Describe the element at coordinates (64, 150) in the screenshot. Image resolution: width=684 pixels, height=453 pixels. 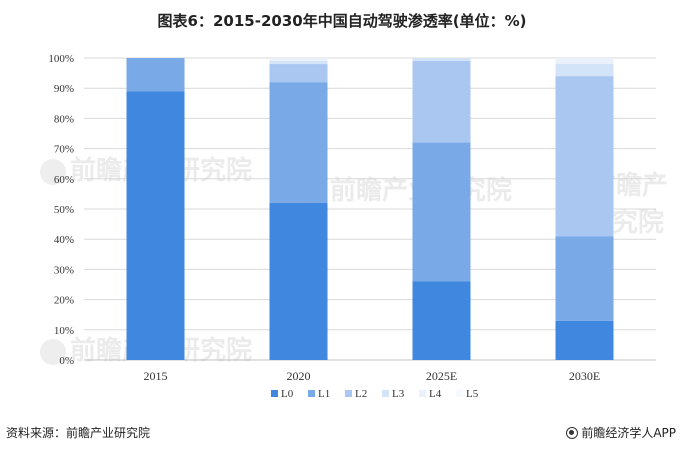
I see `y-tick-label: 70%` at that location.